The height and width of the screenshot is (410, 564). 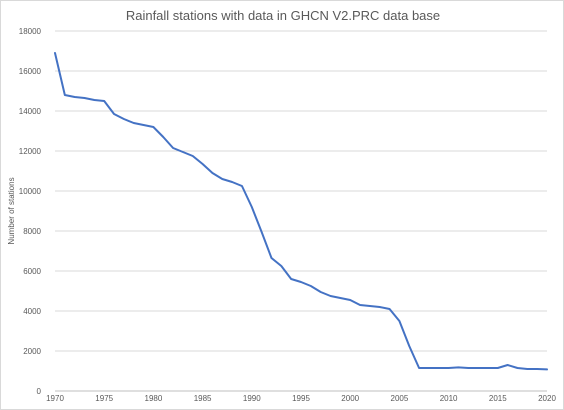 What do you see at coordinates (30, 191) in the screenshot?
I see `y-tick-label: 10000` at bounding box center [30, 191].